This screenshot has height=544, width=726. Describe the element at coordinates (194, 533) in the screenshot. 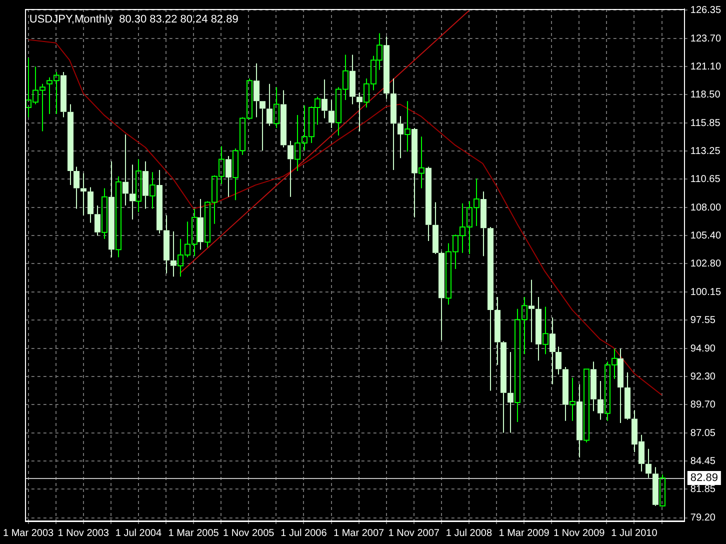

I see `x-tick-label: 1 Mar 2005` at that location.